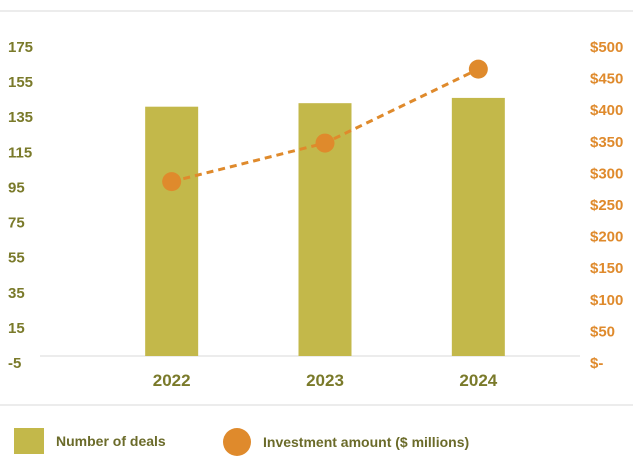 This screenshot has height=456, width=633. I want to click on left-tick-label: 155, so click(20, 82).